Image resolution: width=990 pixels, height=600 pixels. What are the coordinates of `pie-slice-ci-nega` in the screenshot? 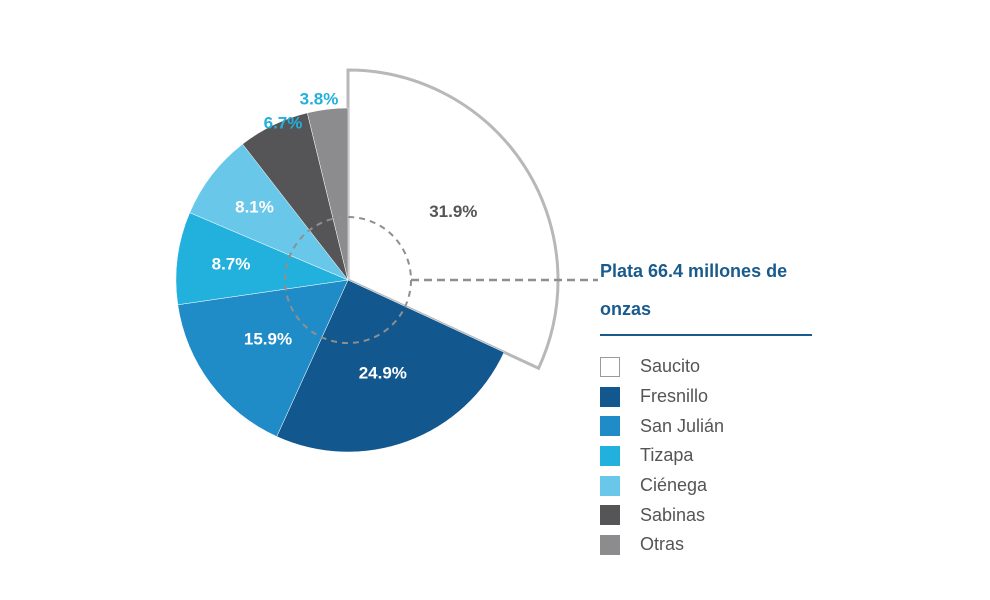 It's located at (269, 212).